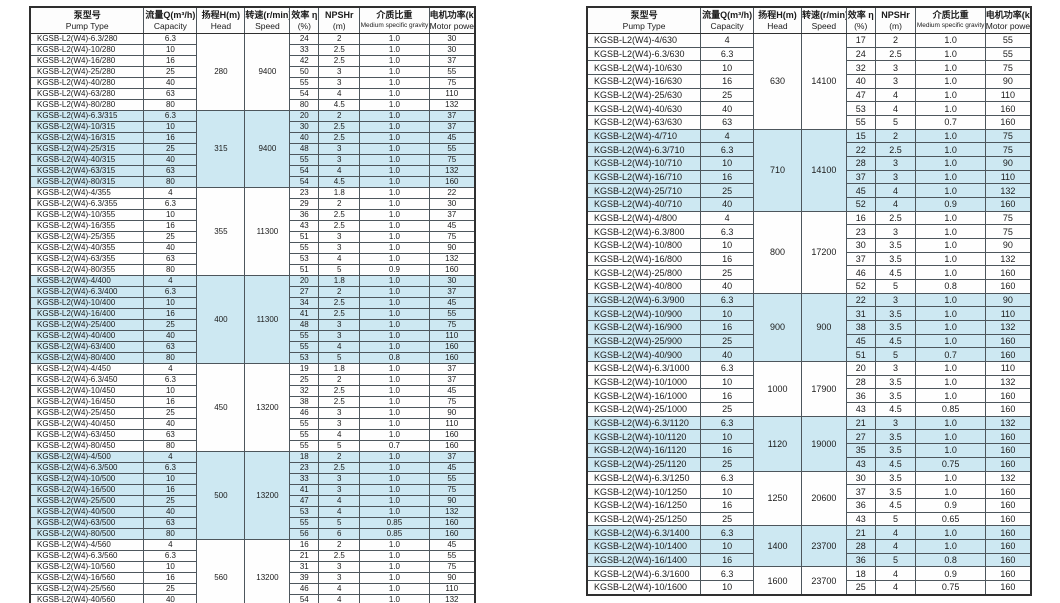 The width and height of the screenshot is (1060, 603). I want to click on cell-pump-type: KGSB-L2(W4)-16/710, so click(644, 177).